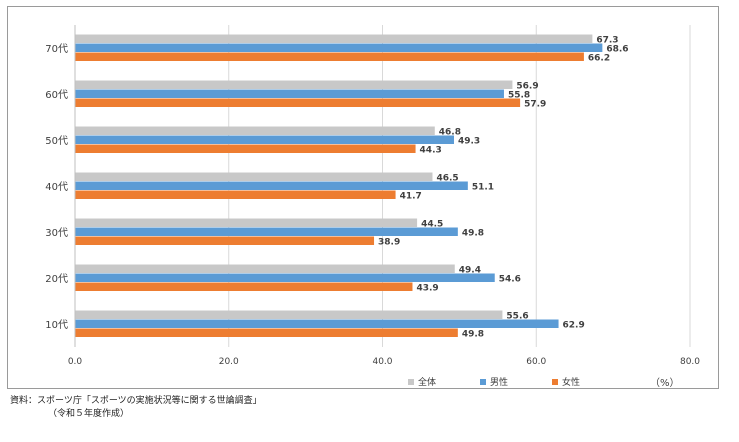 Image resolution: width=739 pixels, height=442 pixels. What do you see at coordinates (527, 87) in the screenshot?
I see `data-label: 56.9` at bounding box center [527, 87].